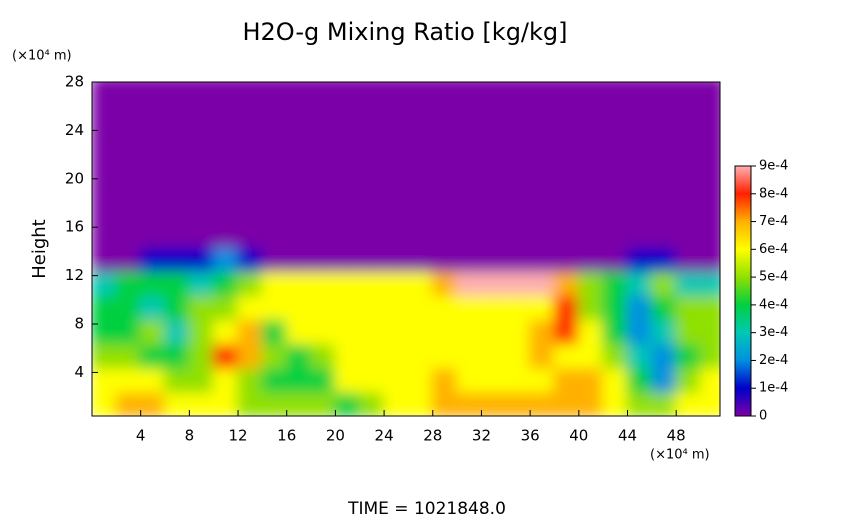 Image resolution: width=854 pixels, height=519 pixels. I want to click on x-tick-label: 8, so click(190, 436).